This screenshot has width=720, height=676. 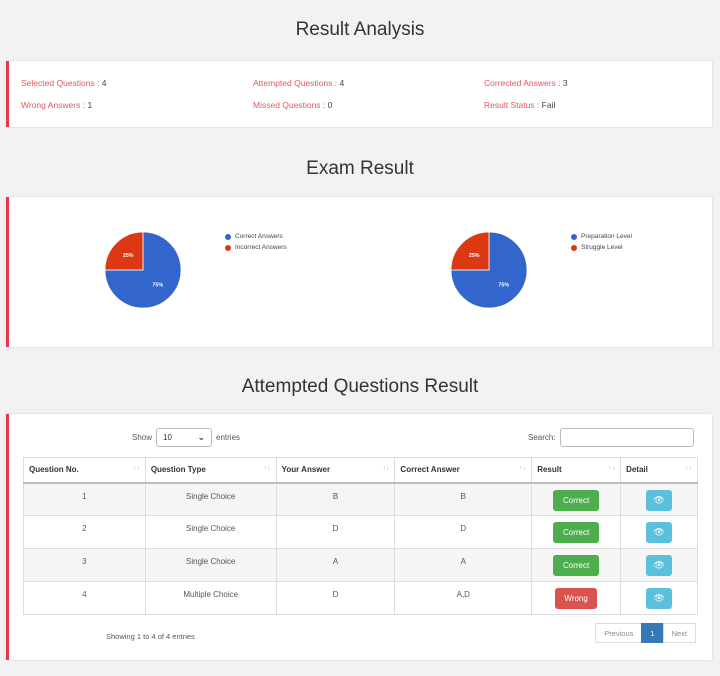 I want to click on pie-label-correct-answers: 75%, so click(x=157, y=286).